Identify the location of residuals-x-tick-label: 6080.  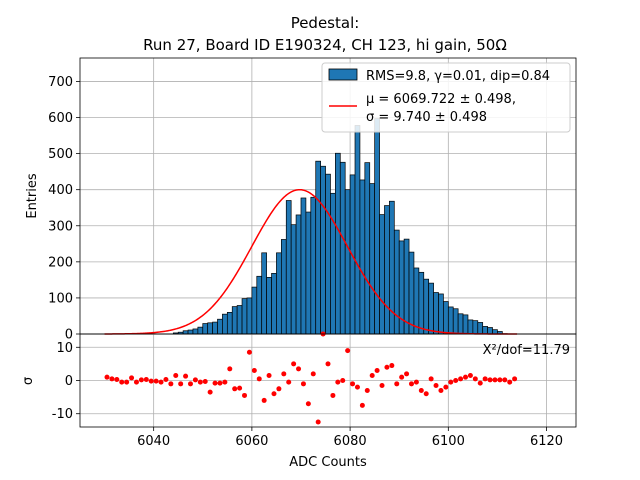
(350, 441).